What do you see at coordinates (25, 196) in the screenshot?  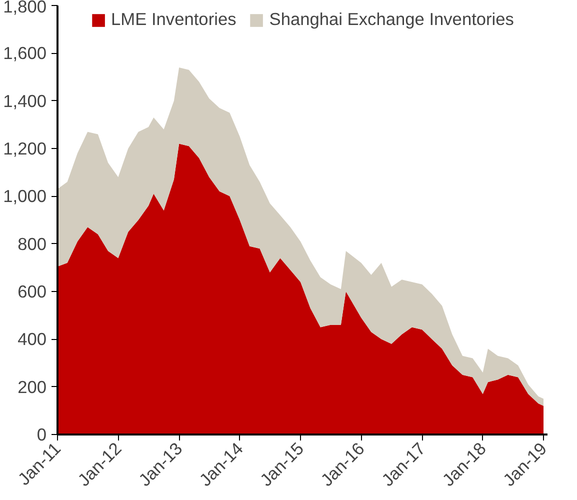 I see `y-tick-label: 1,000` at bounding box center [25, 196].